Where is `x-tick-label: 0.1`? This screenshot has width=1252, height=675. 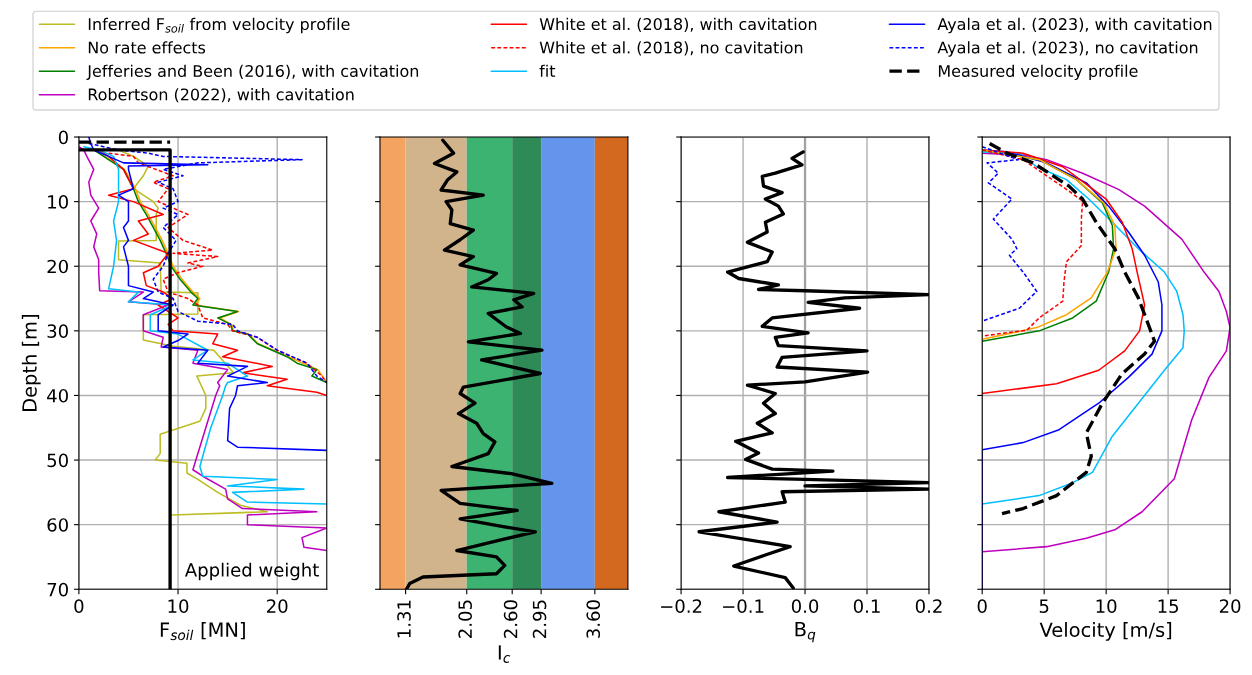
x-tick-label: 0.1 is located at coordinates (866, 606).